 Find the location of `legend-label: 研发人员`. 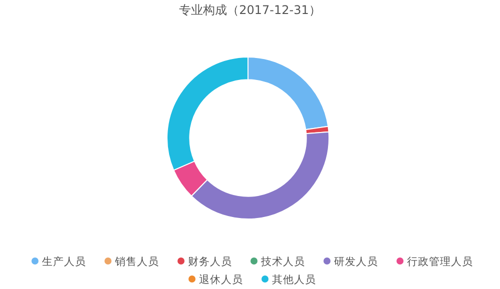

legend-label: 研发人员 is located at coordinates (356, 262).